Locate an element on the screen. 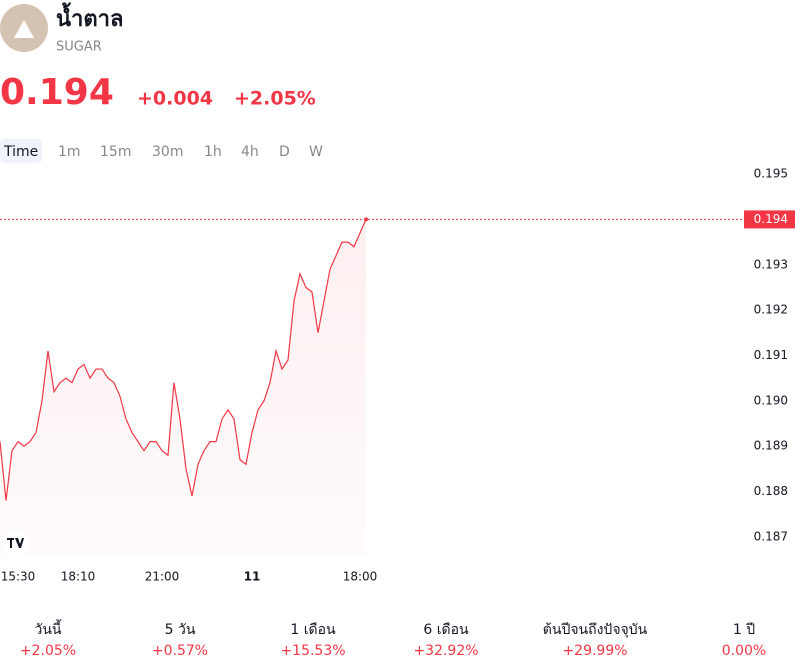 The height and width of the screenshot is (671, 800). timeframe-tab: 1h is located at coordinates (213, 152).